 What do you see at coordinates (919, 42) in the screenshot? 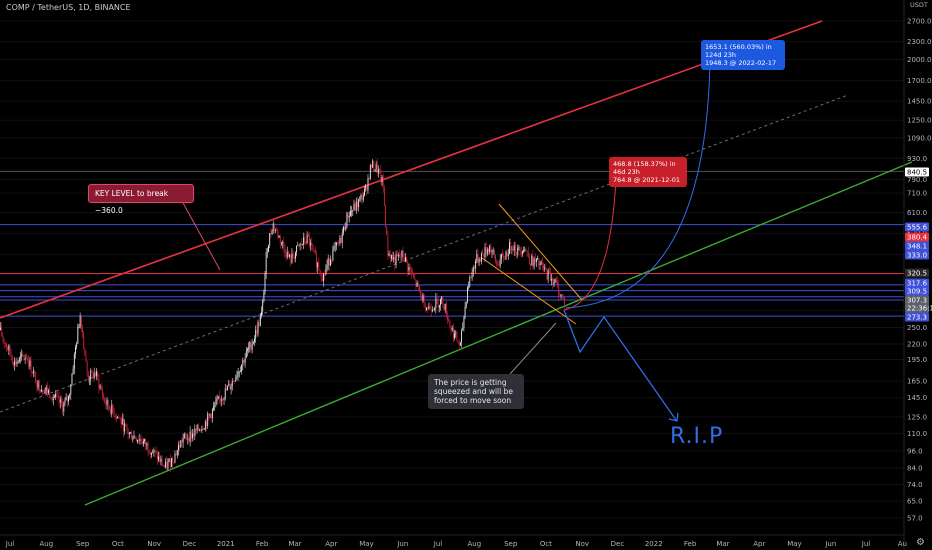
I see `y-tick-label: 2300.0` at bounding box center [919, 42].